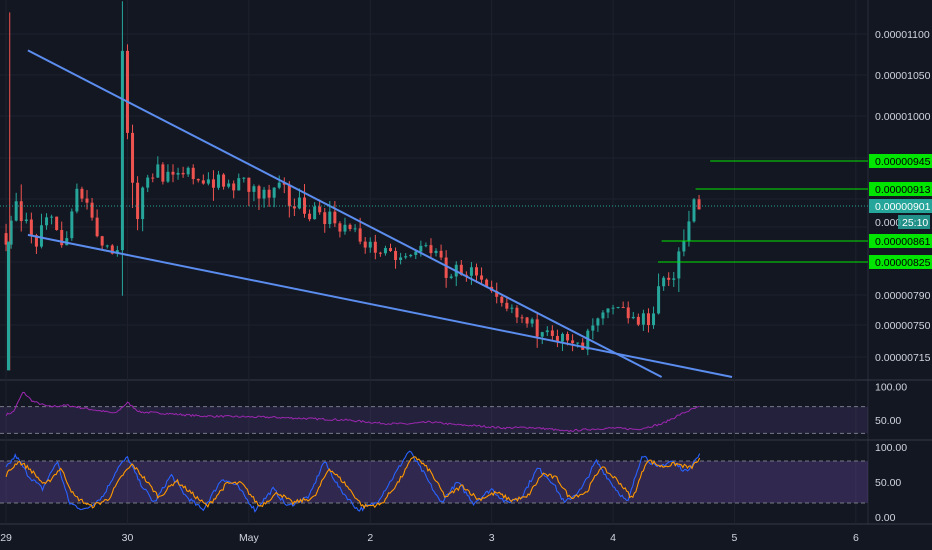  What do you see at coordinates (902, 35) in the screenshot?
I see `y-tick-label: 0.00001100` at bounding box center [902, 35].